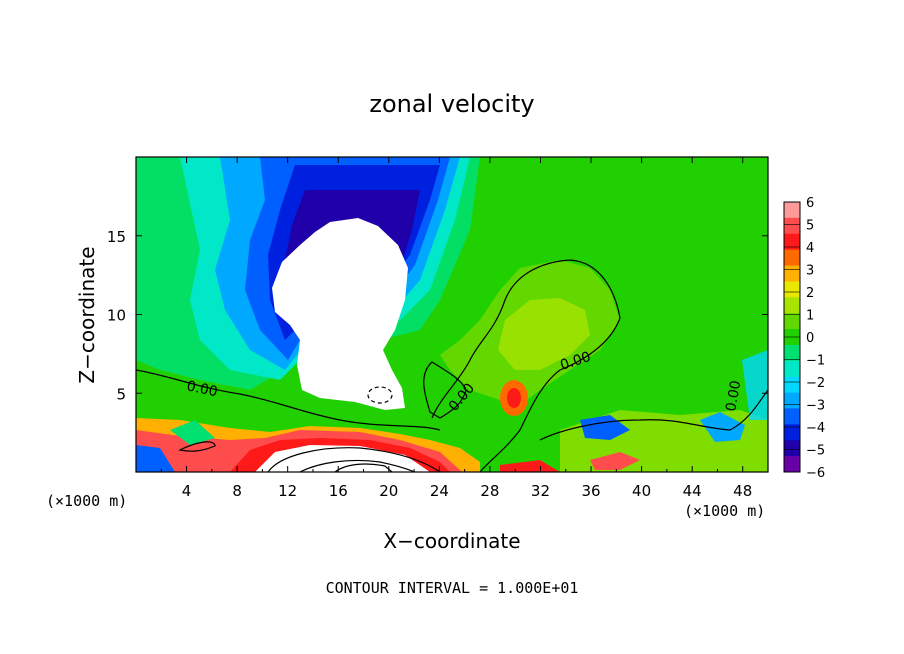 The width and height of the screenshot is (904, 654). What do you see at coordinates (742, 491) in the screenshot?
I see `x-tick-label: 48` at bounding box center [742, 491].